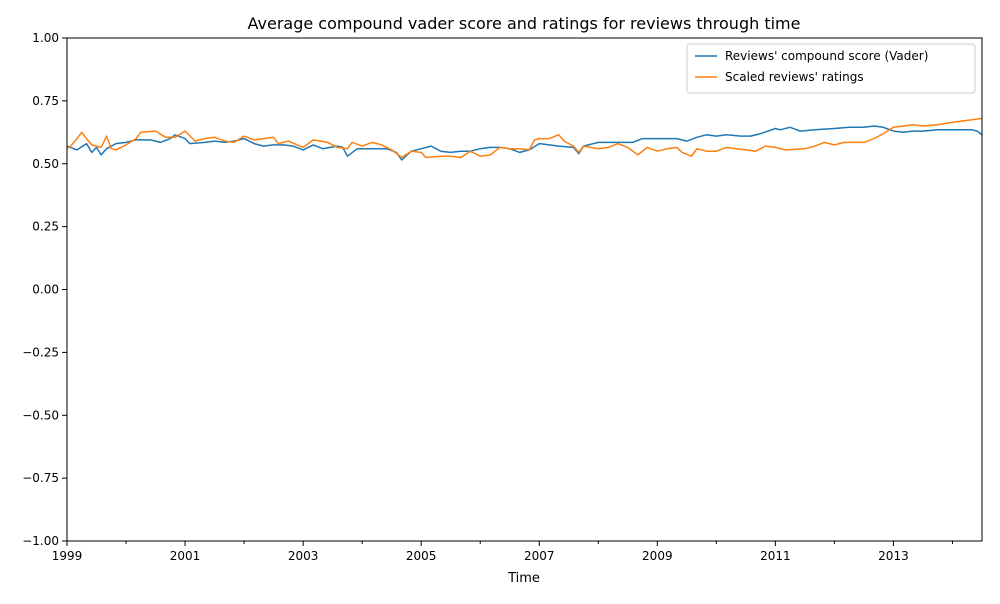 The width and height of the screenshot is (1000, 604). I want to click on x-tick-label: 2013, so click(893, 556).